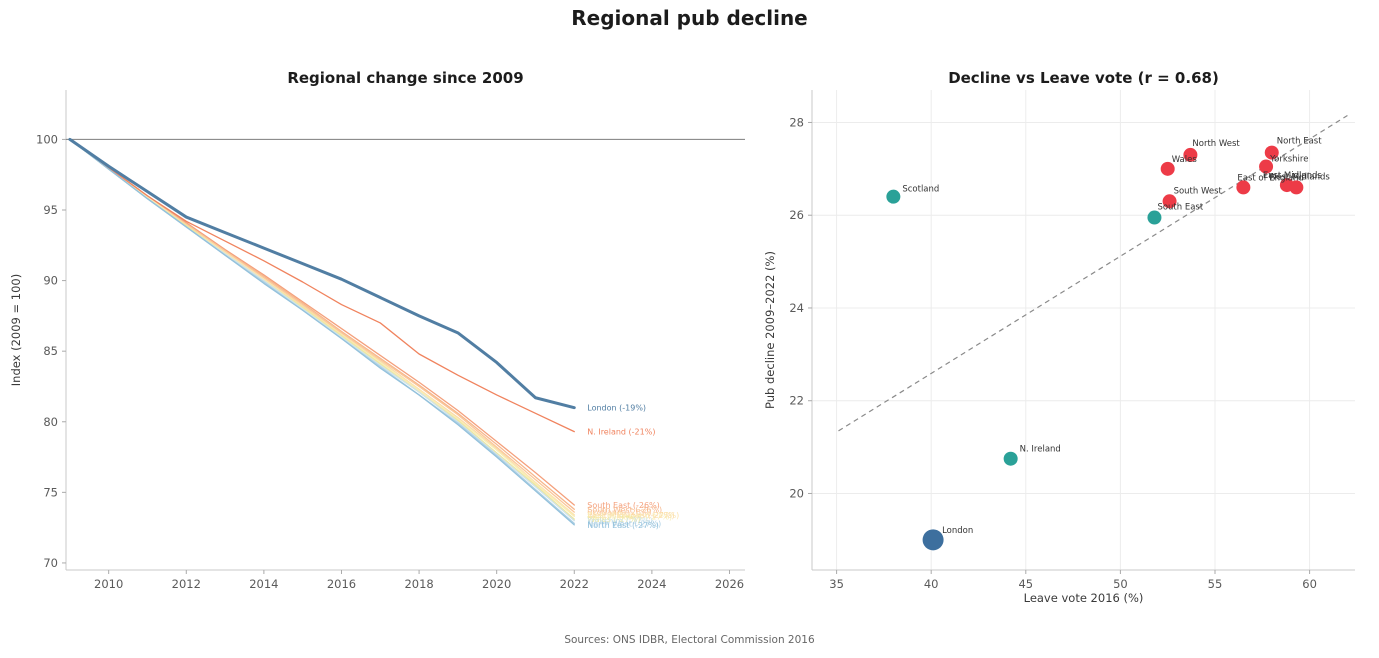 This screenshot has width=1379, height=658. Describe the element at coordinates (50, 492) in the screenshot. I see `y-tick-label: 75` at that location.